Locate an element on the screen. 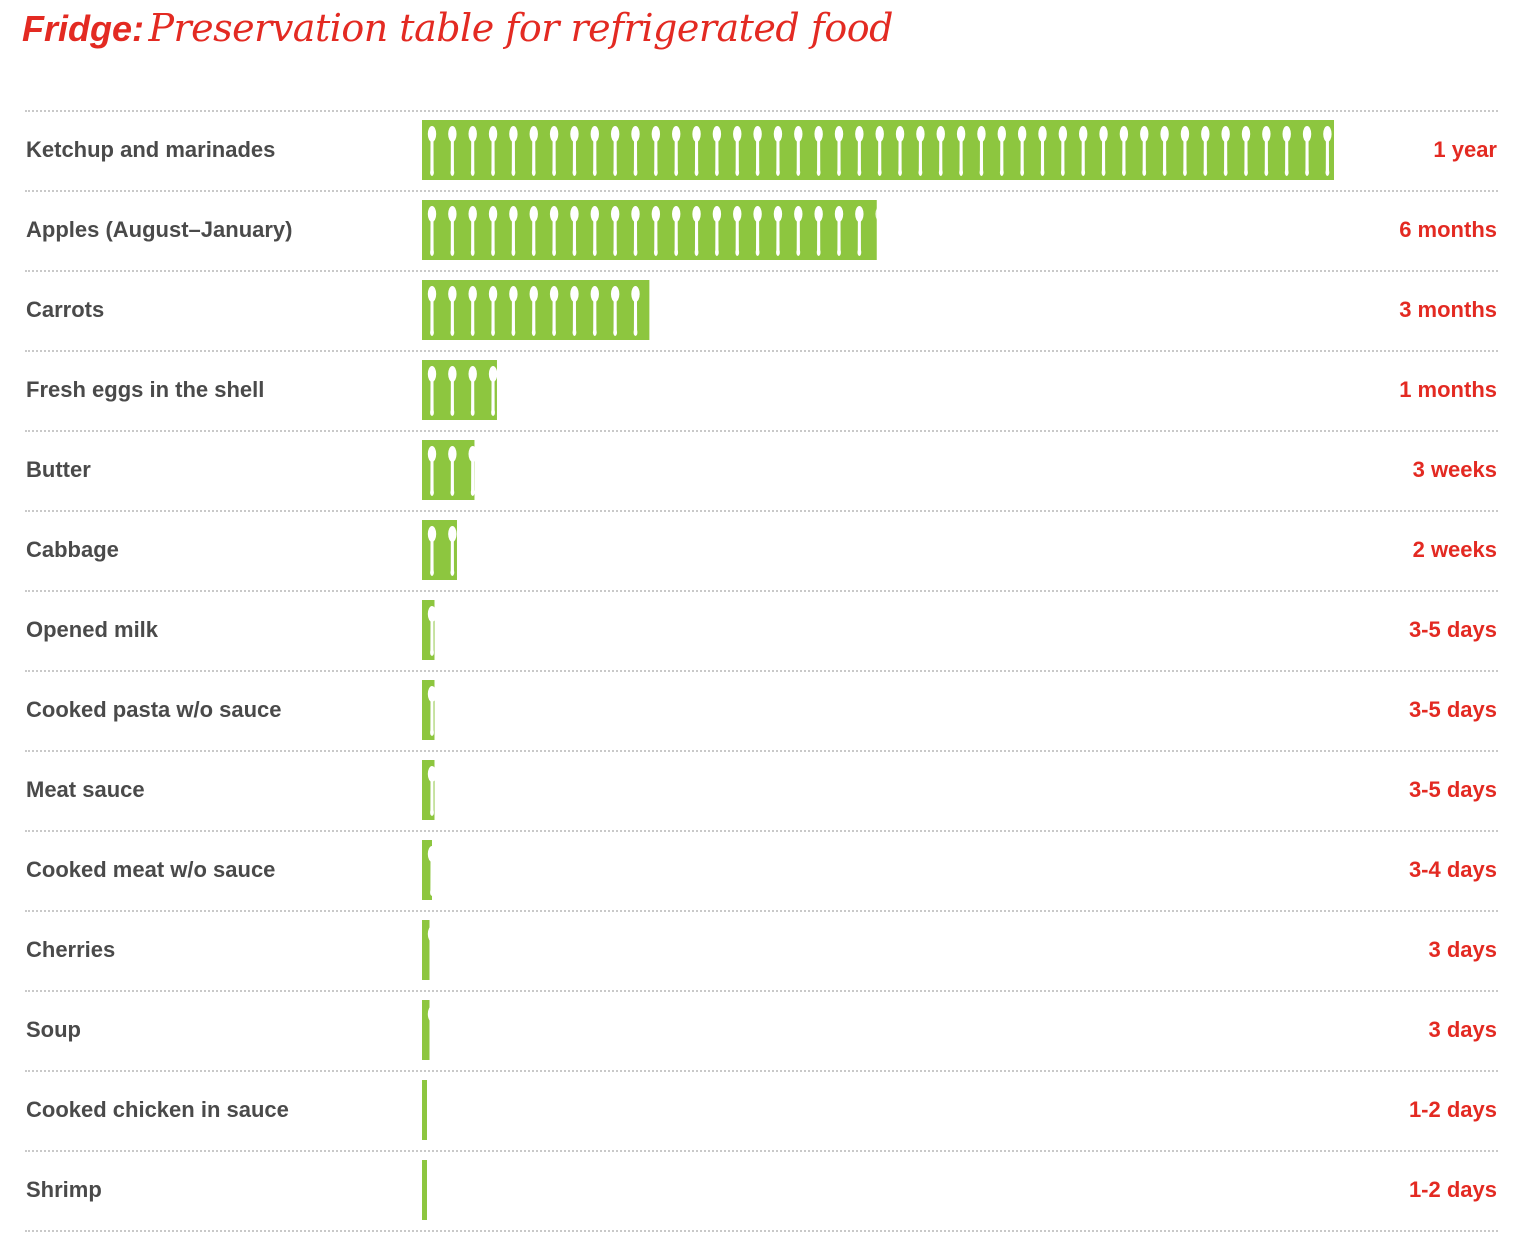  row-label: Butter is located at coordinates (58, 469).